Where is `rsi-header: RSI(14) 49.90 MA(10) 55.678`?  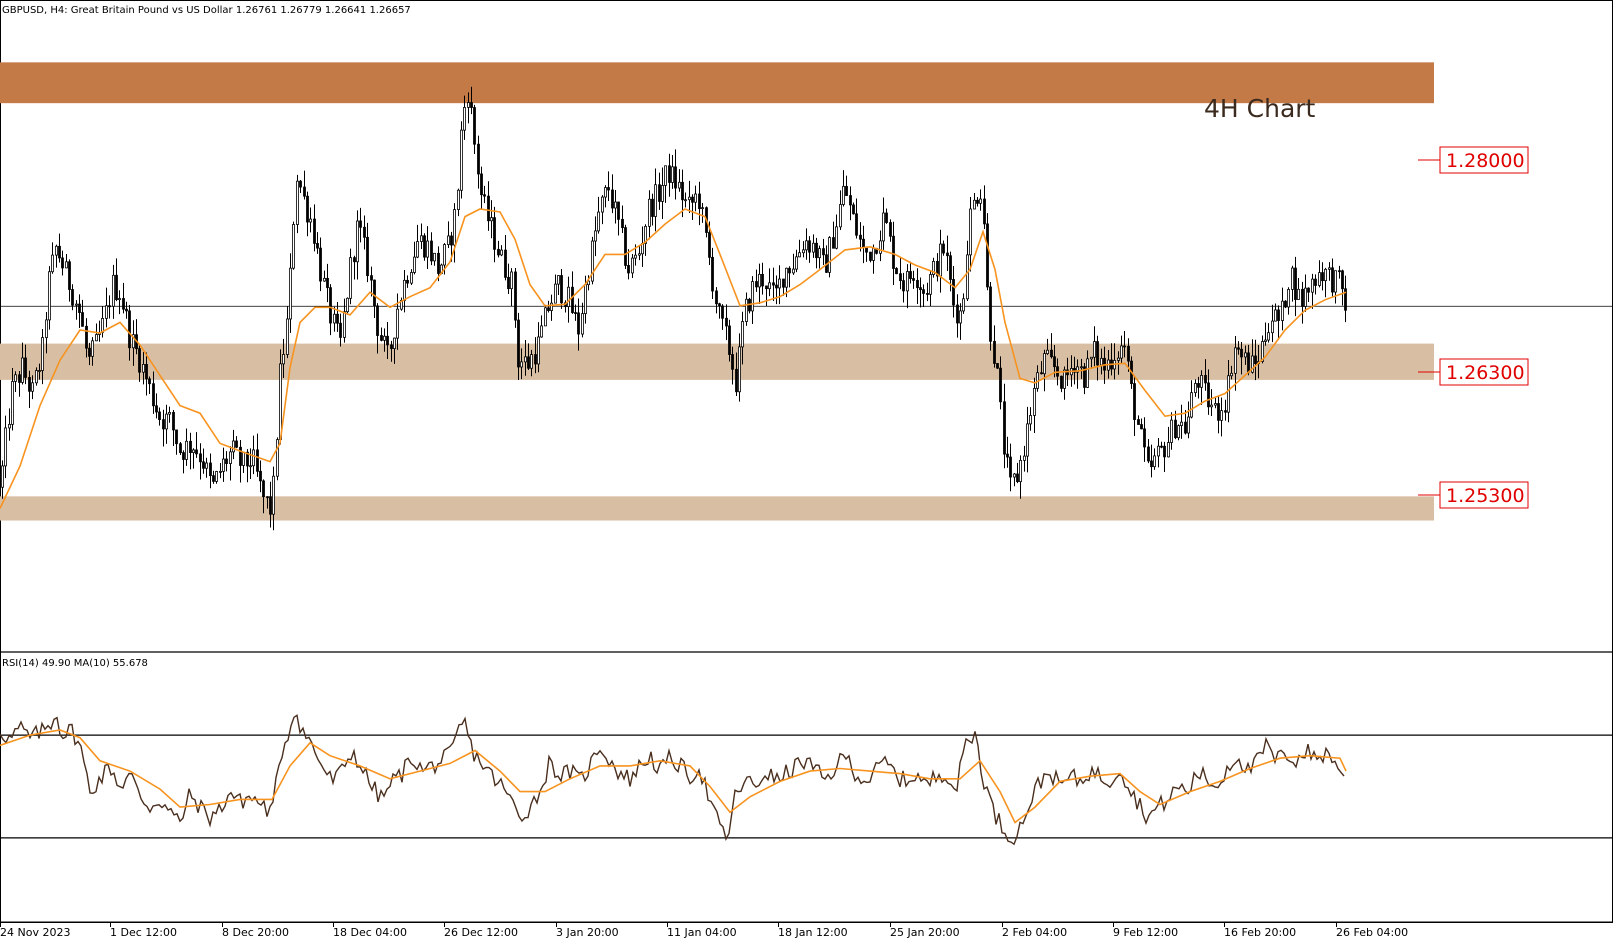
rsi-header: RSI(14) 49.90 MA(10) 55.678 is located at coordinates (75, 663).